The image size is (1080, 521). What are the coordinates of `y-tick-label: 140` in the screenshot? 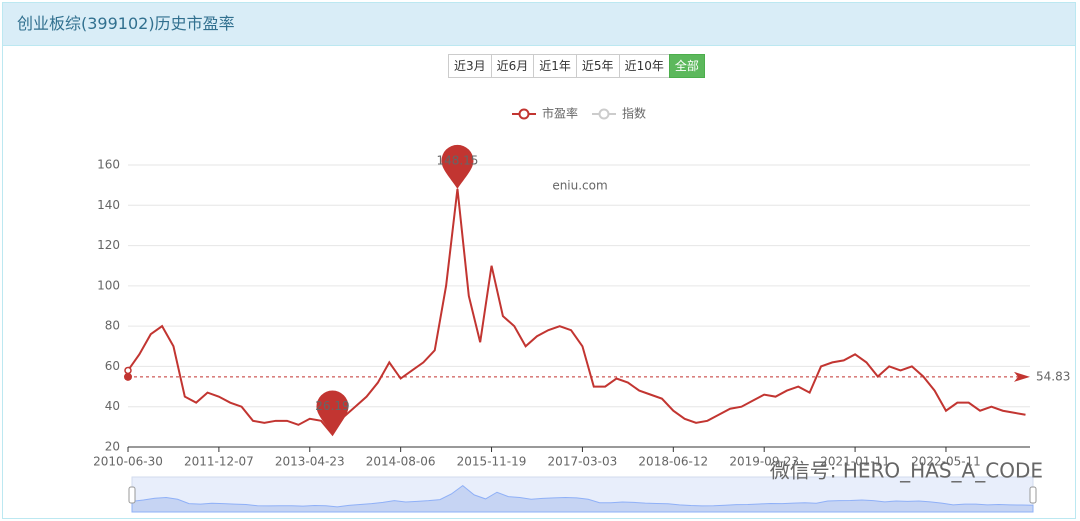 It's located at (108, 205).